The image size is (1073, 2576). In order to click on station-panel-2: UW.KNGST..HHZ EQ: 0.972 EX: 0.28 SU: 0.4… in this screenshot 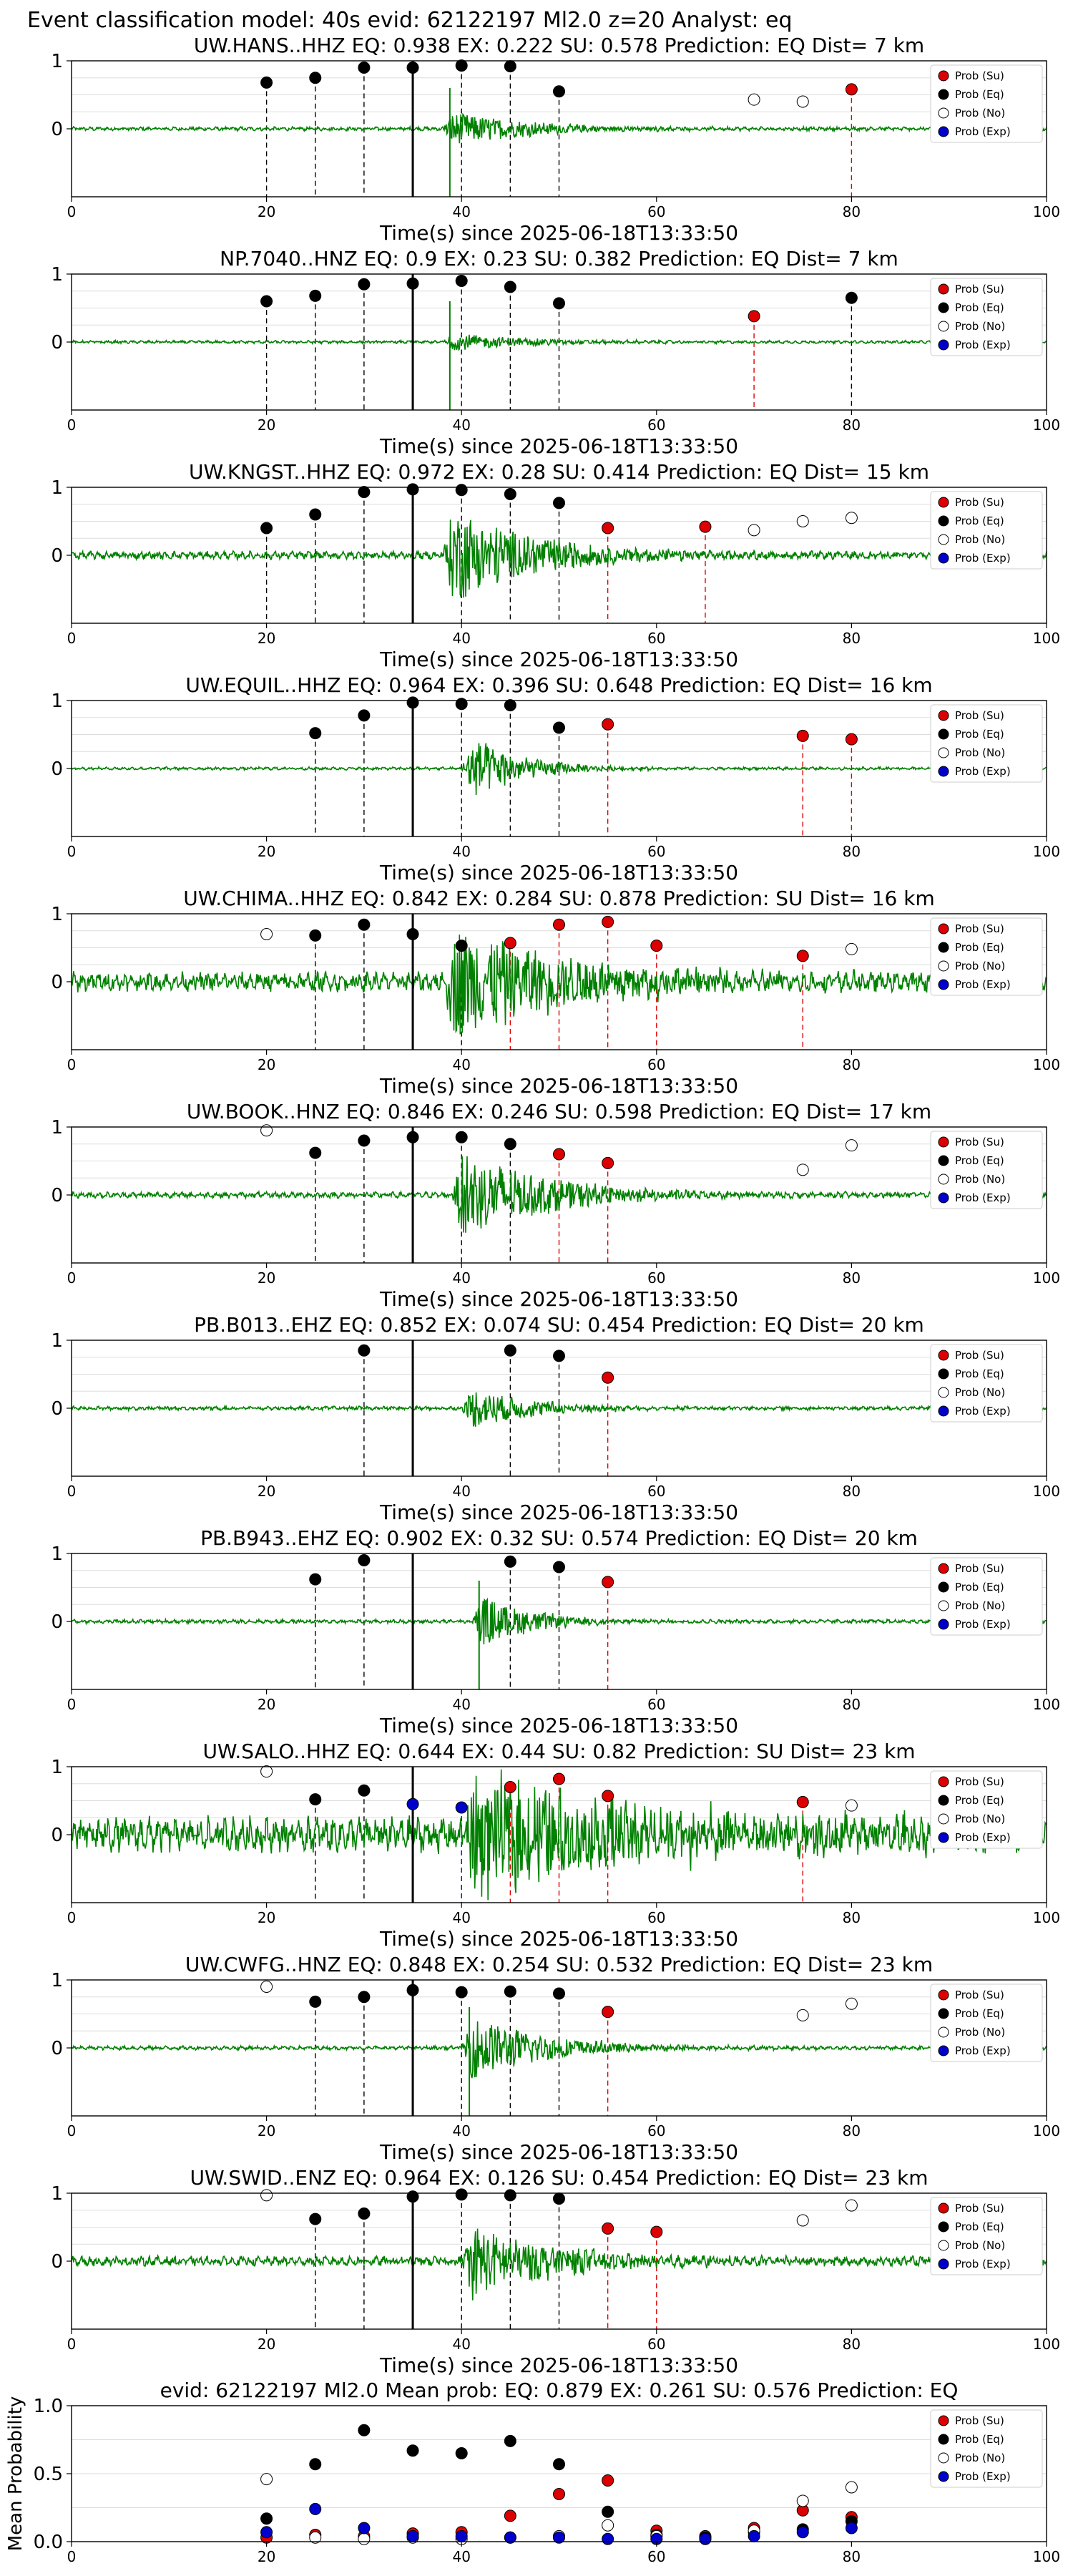, I will do `click(555, 565)`.